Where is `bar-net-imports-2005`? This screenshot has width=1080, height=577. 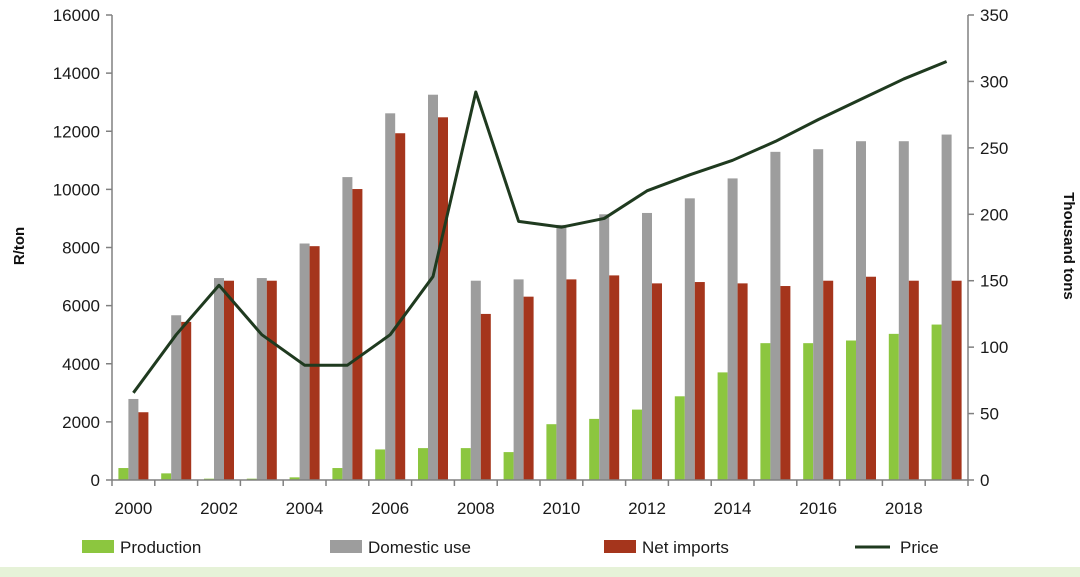 bar-net-imports-2005 is located at coordinates (357, 335).